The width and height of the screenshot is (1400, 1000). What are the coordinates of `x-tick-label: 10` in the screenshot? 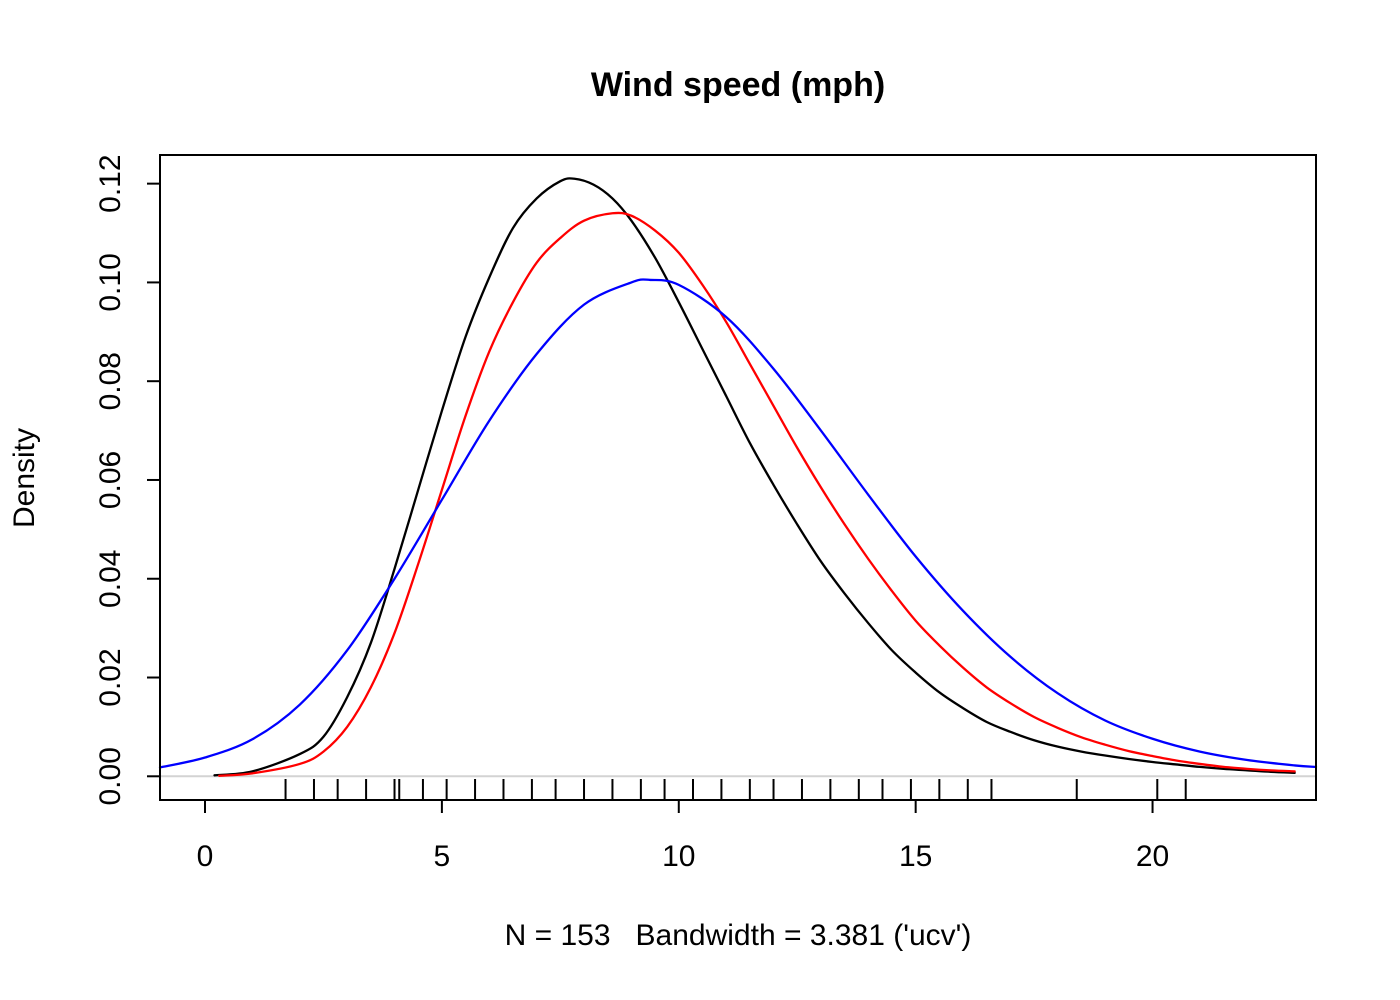 It's located at (678, 856).